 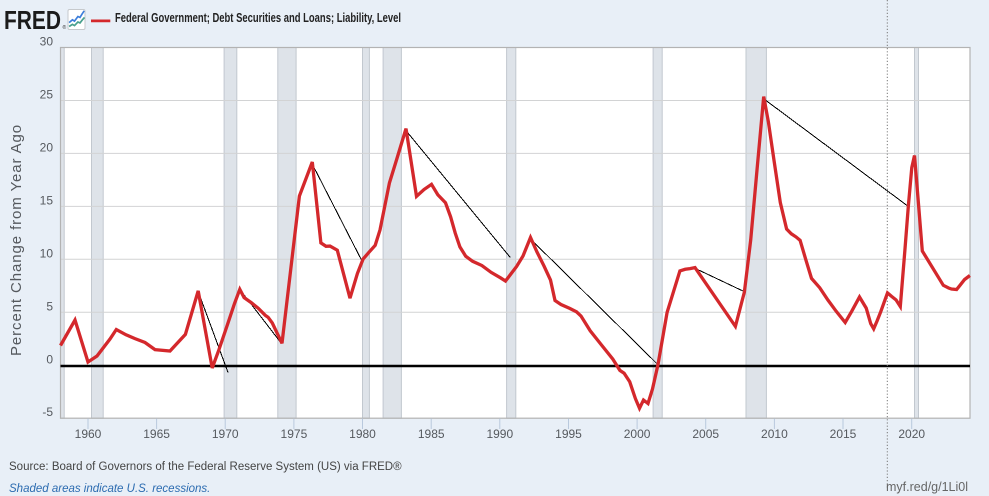 What do you see at coordinates (47, 42) in the screenshot?
I see `svg-text: 30` at bounding box center [47, 42].